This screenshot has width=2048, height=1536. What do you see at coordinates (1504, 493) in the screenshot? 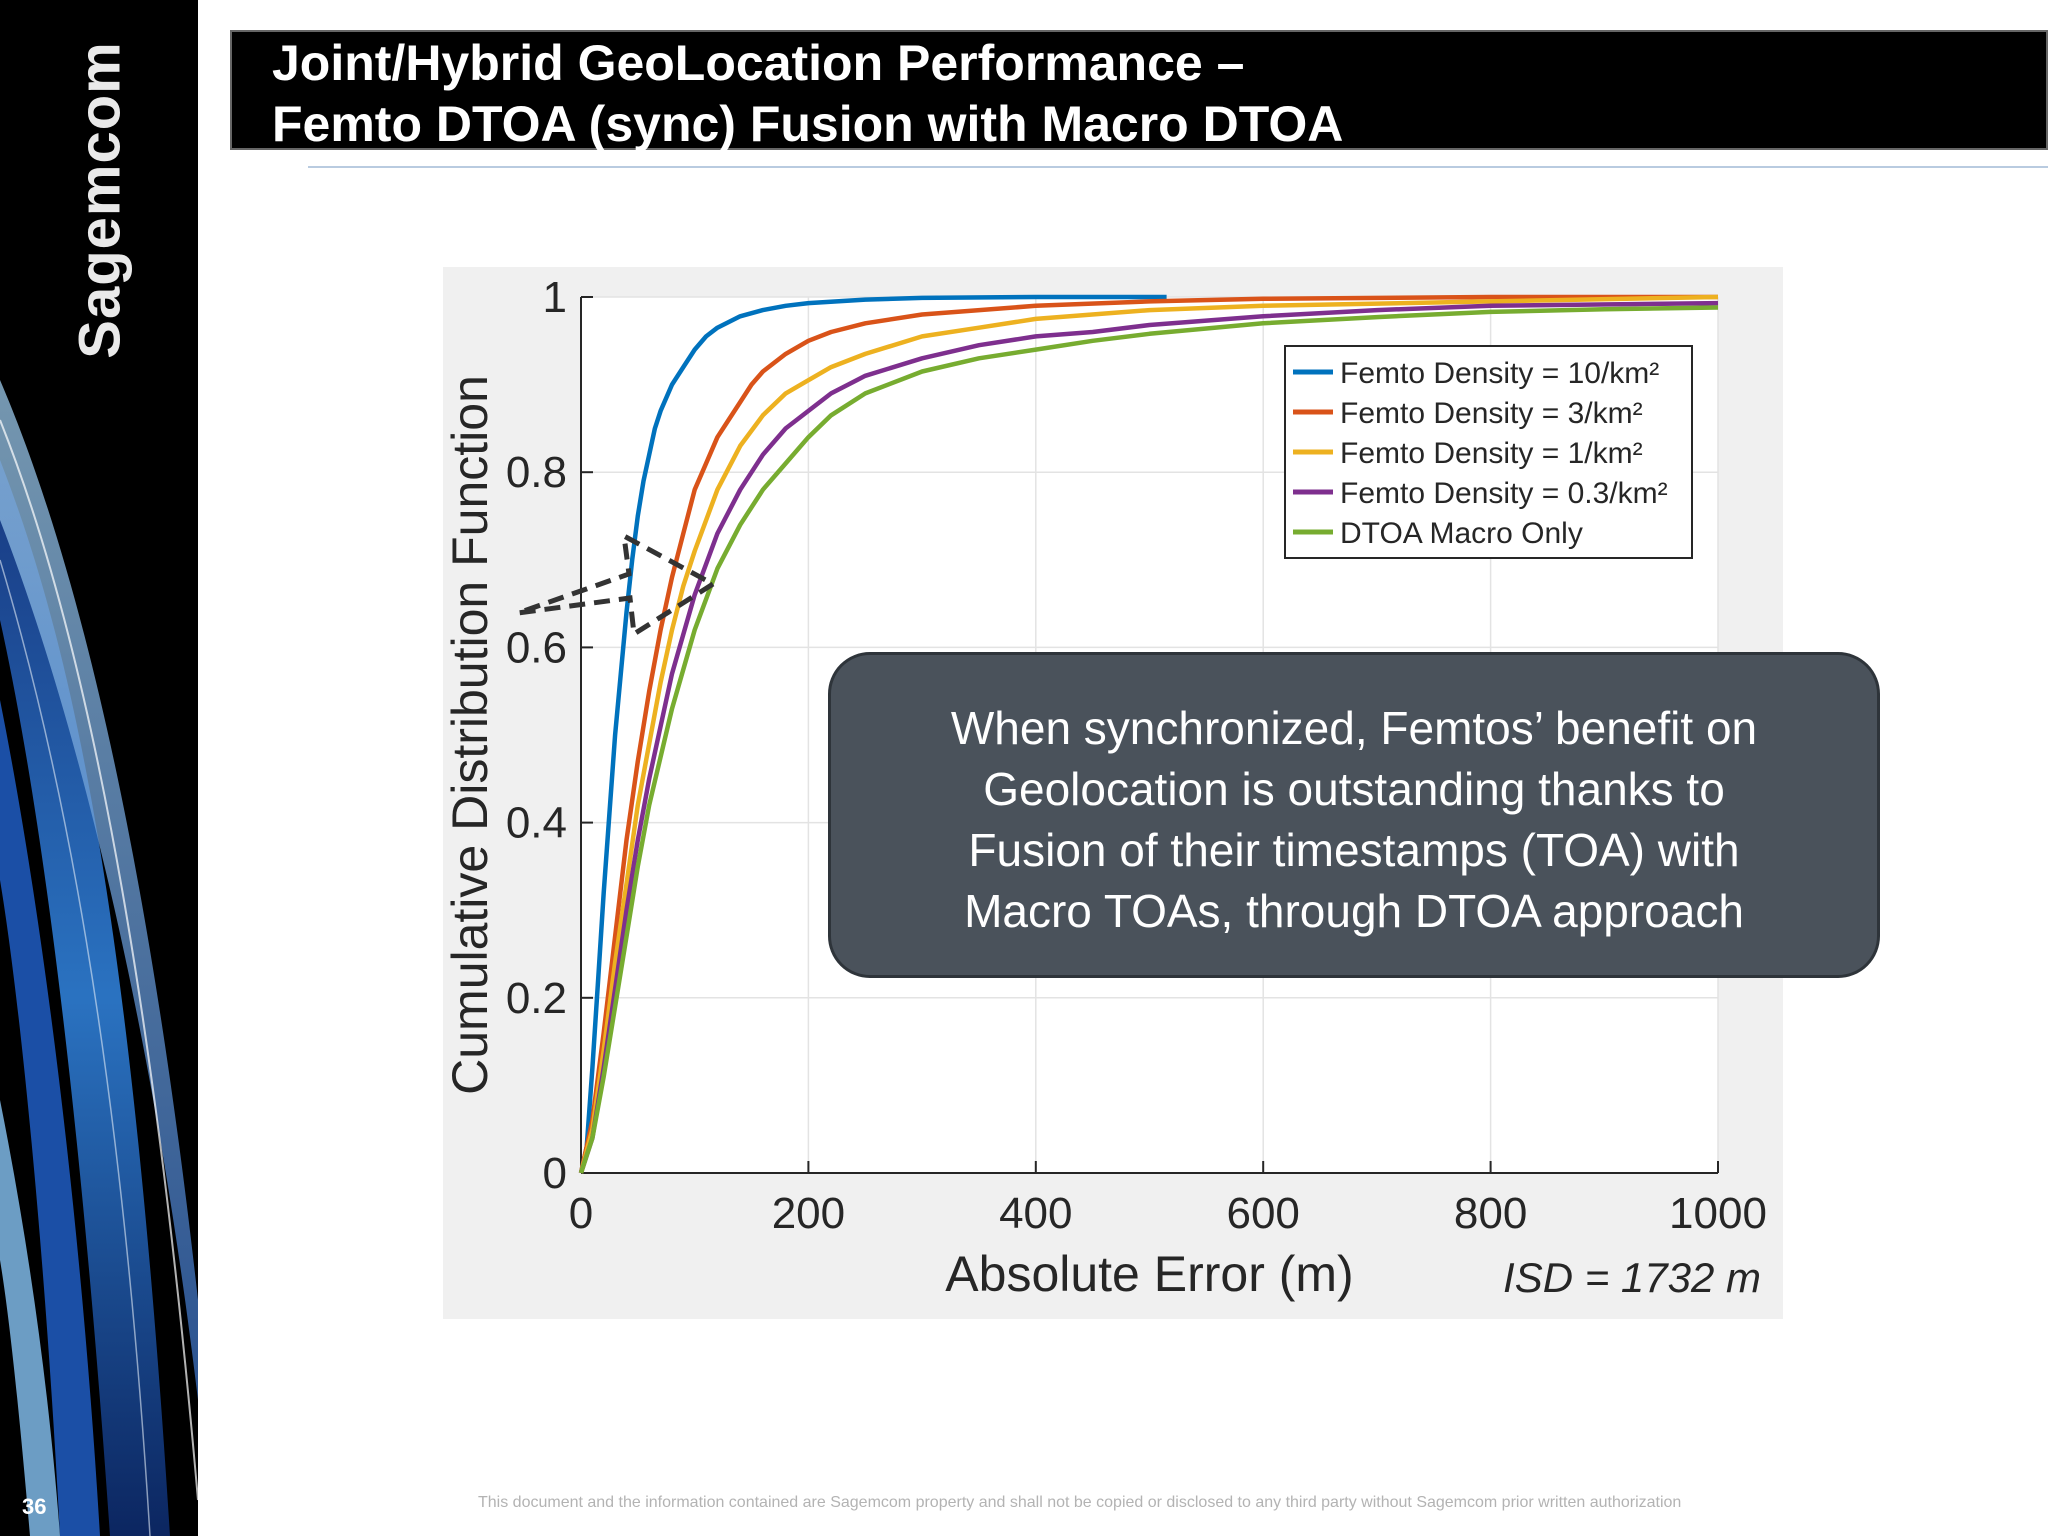
I see `legend-label-4: Femto Density = 0.3/km²` at bounding box center [1504, 493].